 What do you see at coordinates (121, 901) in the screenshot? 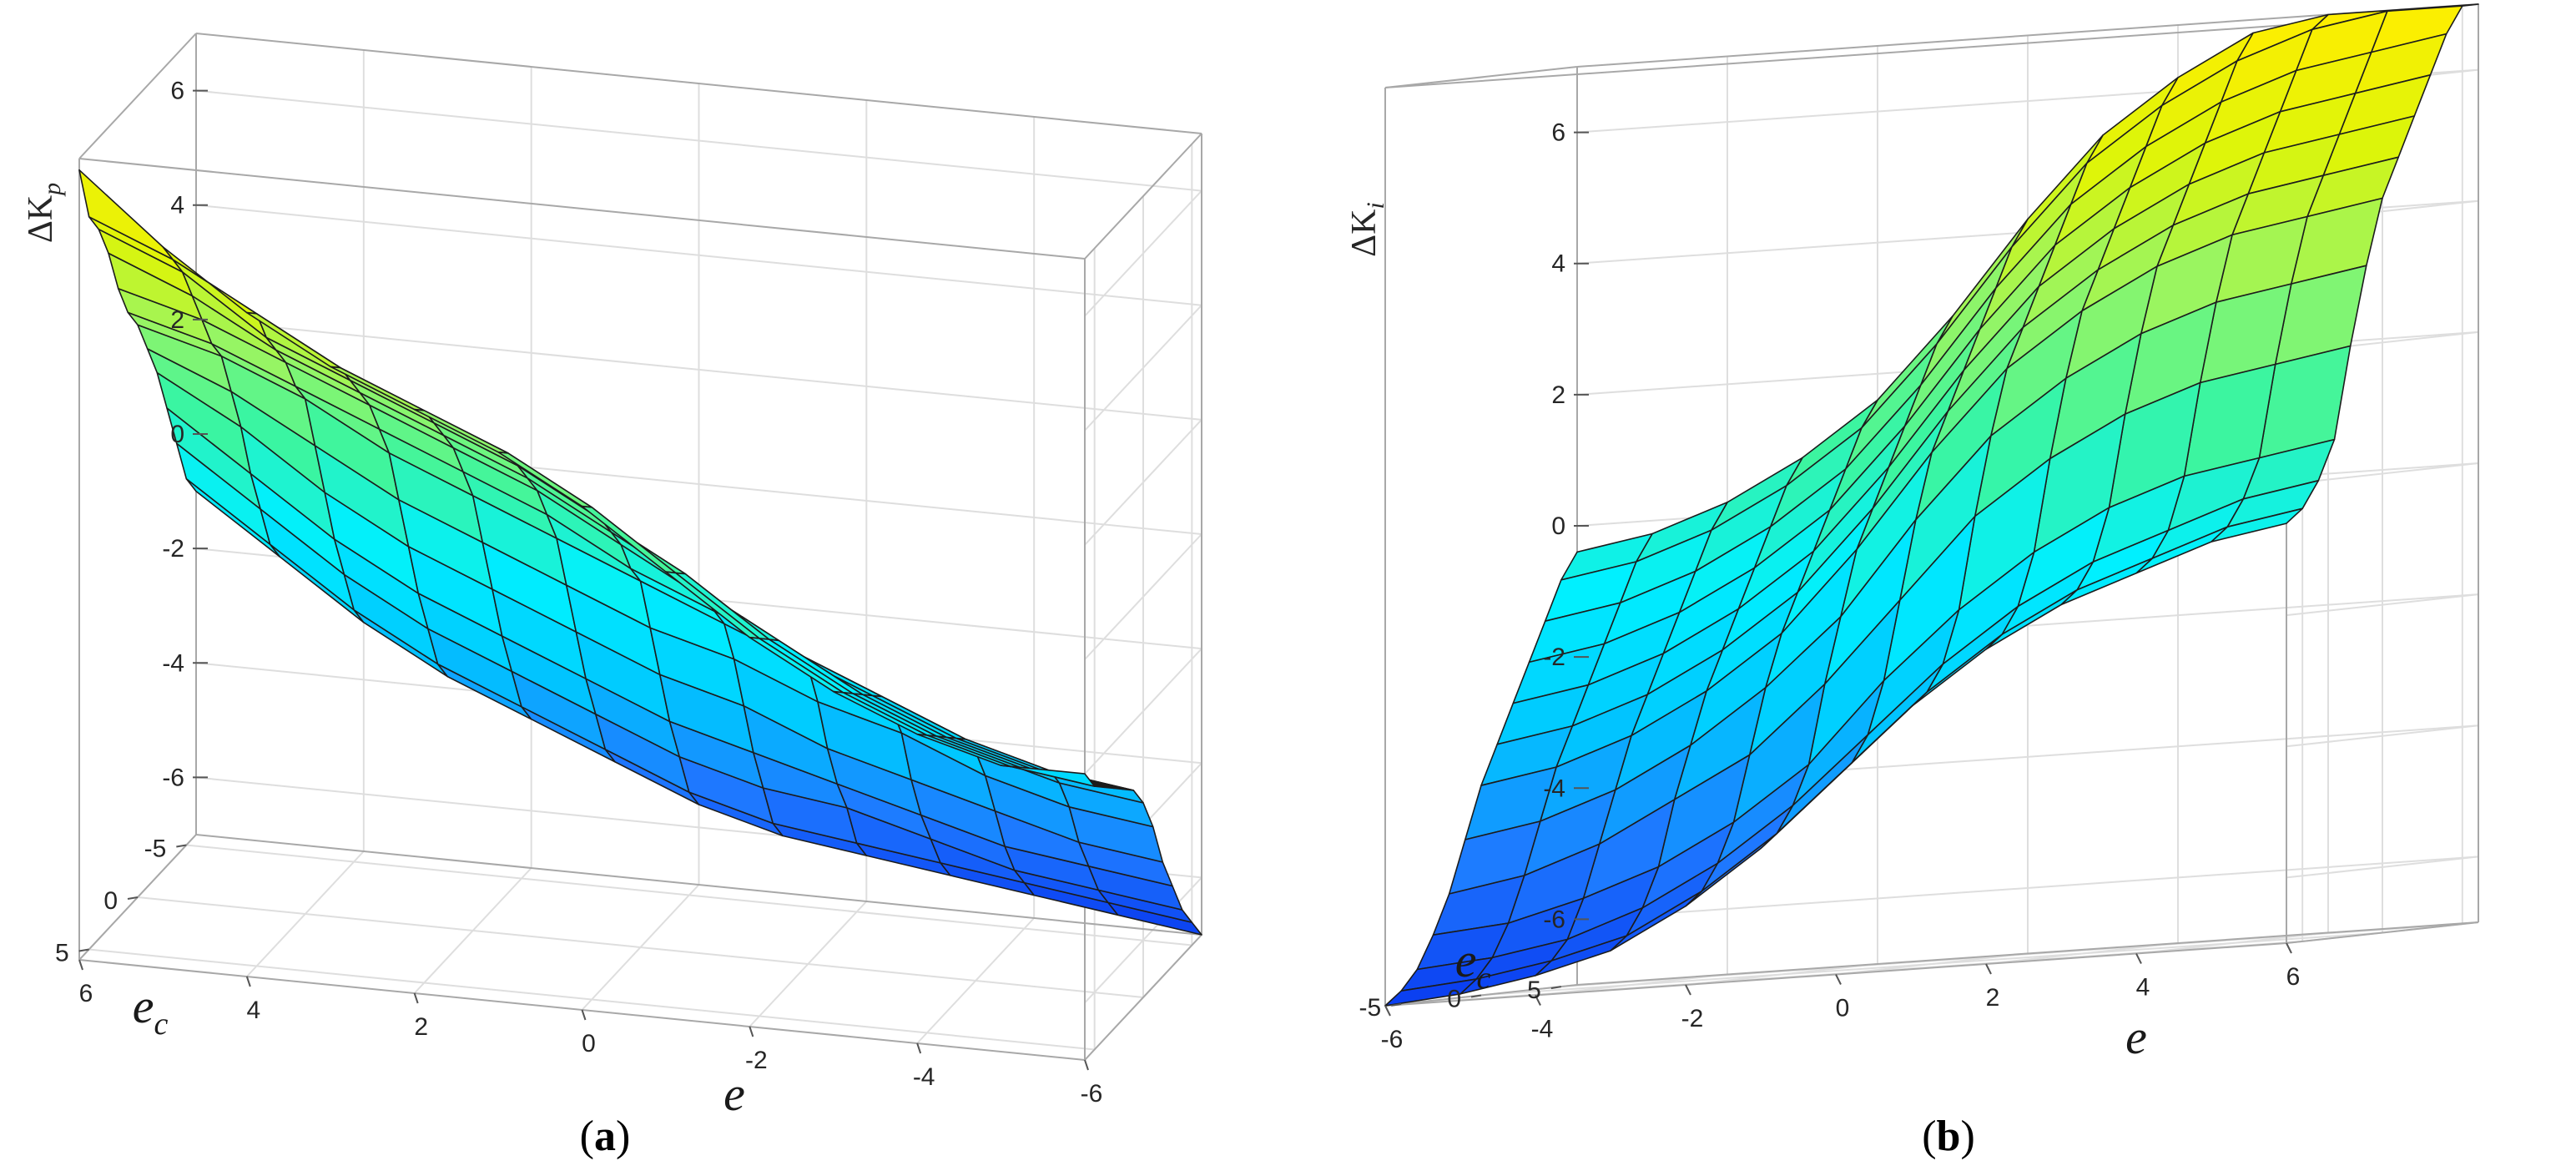
I see `y-axis: -5 0 5` at bounding box center [121, 901].